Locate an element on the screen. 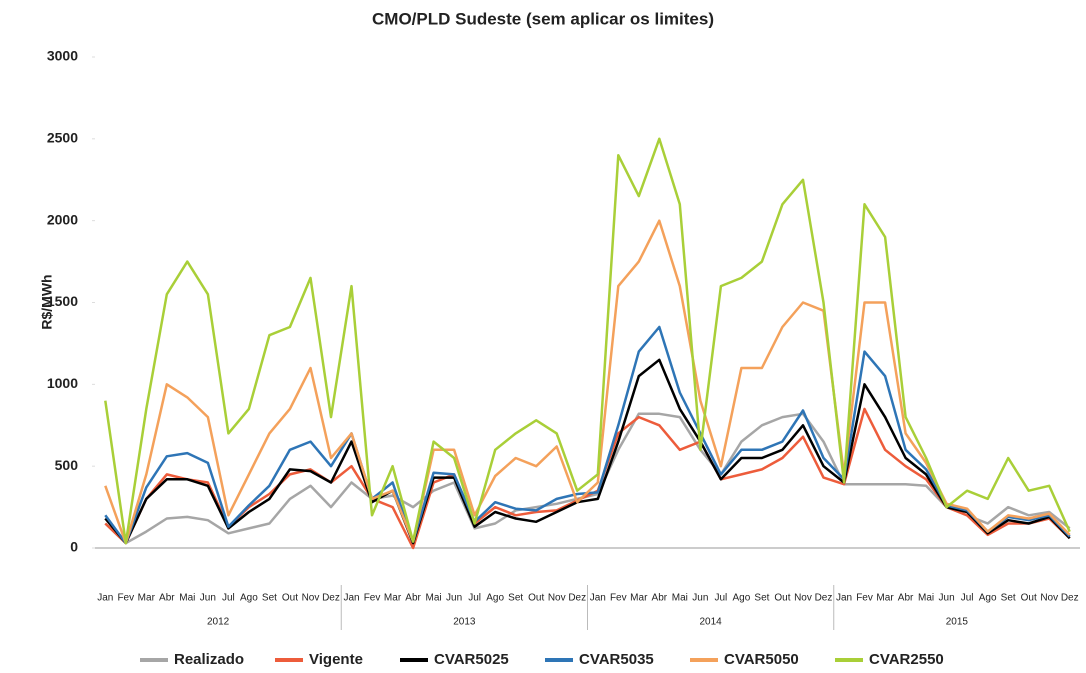 The image size is (1086, 673). y-tick-label: 2000 is located at coordinates (62, 219).